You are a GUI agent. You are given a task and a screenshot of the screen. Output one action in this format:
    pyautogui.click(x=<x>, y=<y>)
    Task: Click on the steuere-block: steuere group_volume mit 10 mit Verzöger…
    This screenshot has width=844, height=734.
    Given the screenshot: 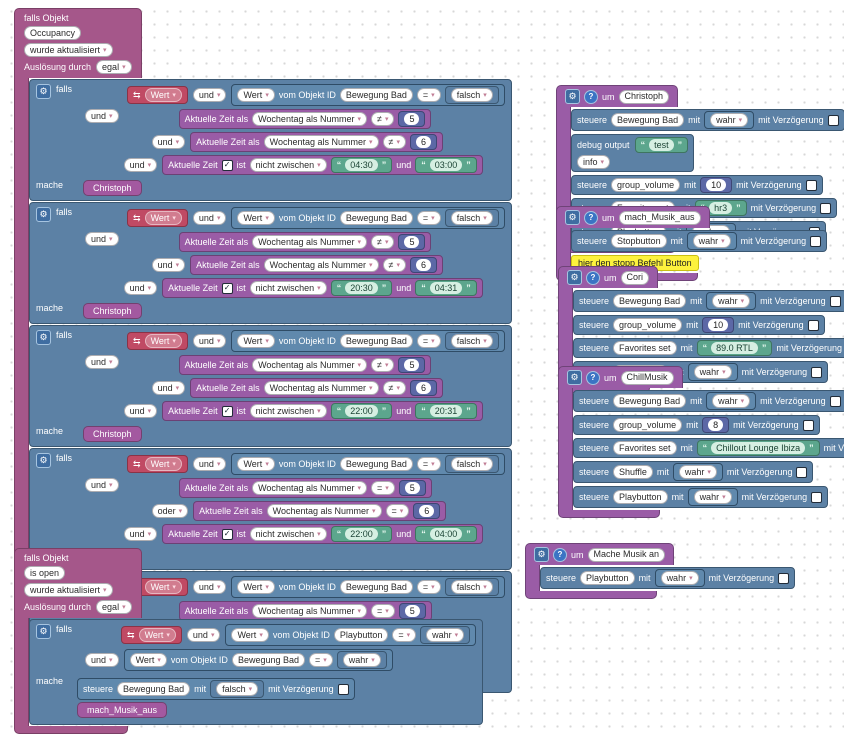 What is the action you would take?
    pyautogui.click(x=699, y=325)
    